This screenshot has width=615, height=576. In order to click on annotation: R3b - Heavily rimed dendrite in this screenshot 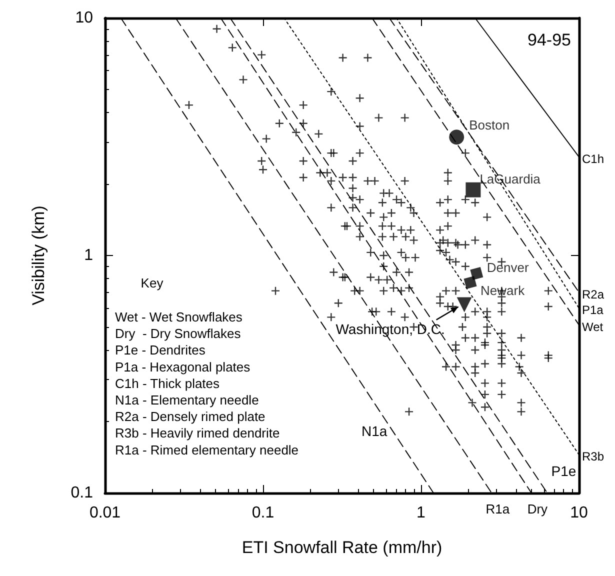, I will do `click(197, 433)`.